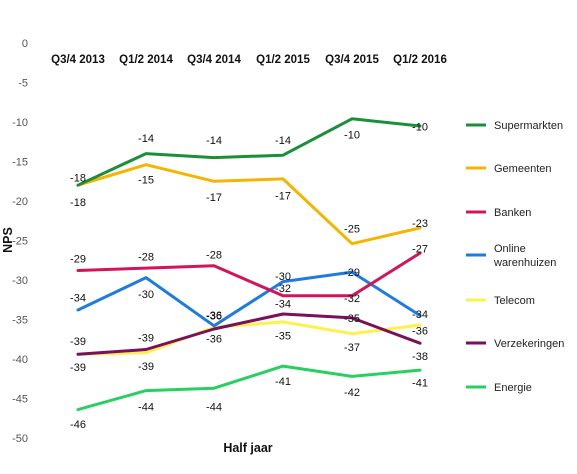  Describe the element at coordinates (528, 126) in the screenshot. I see `legend-label: Supermarkten` at that location.